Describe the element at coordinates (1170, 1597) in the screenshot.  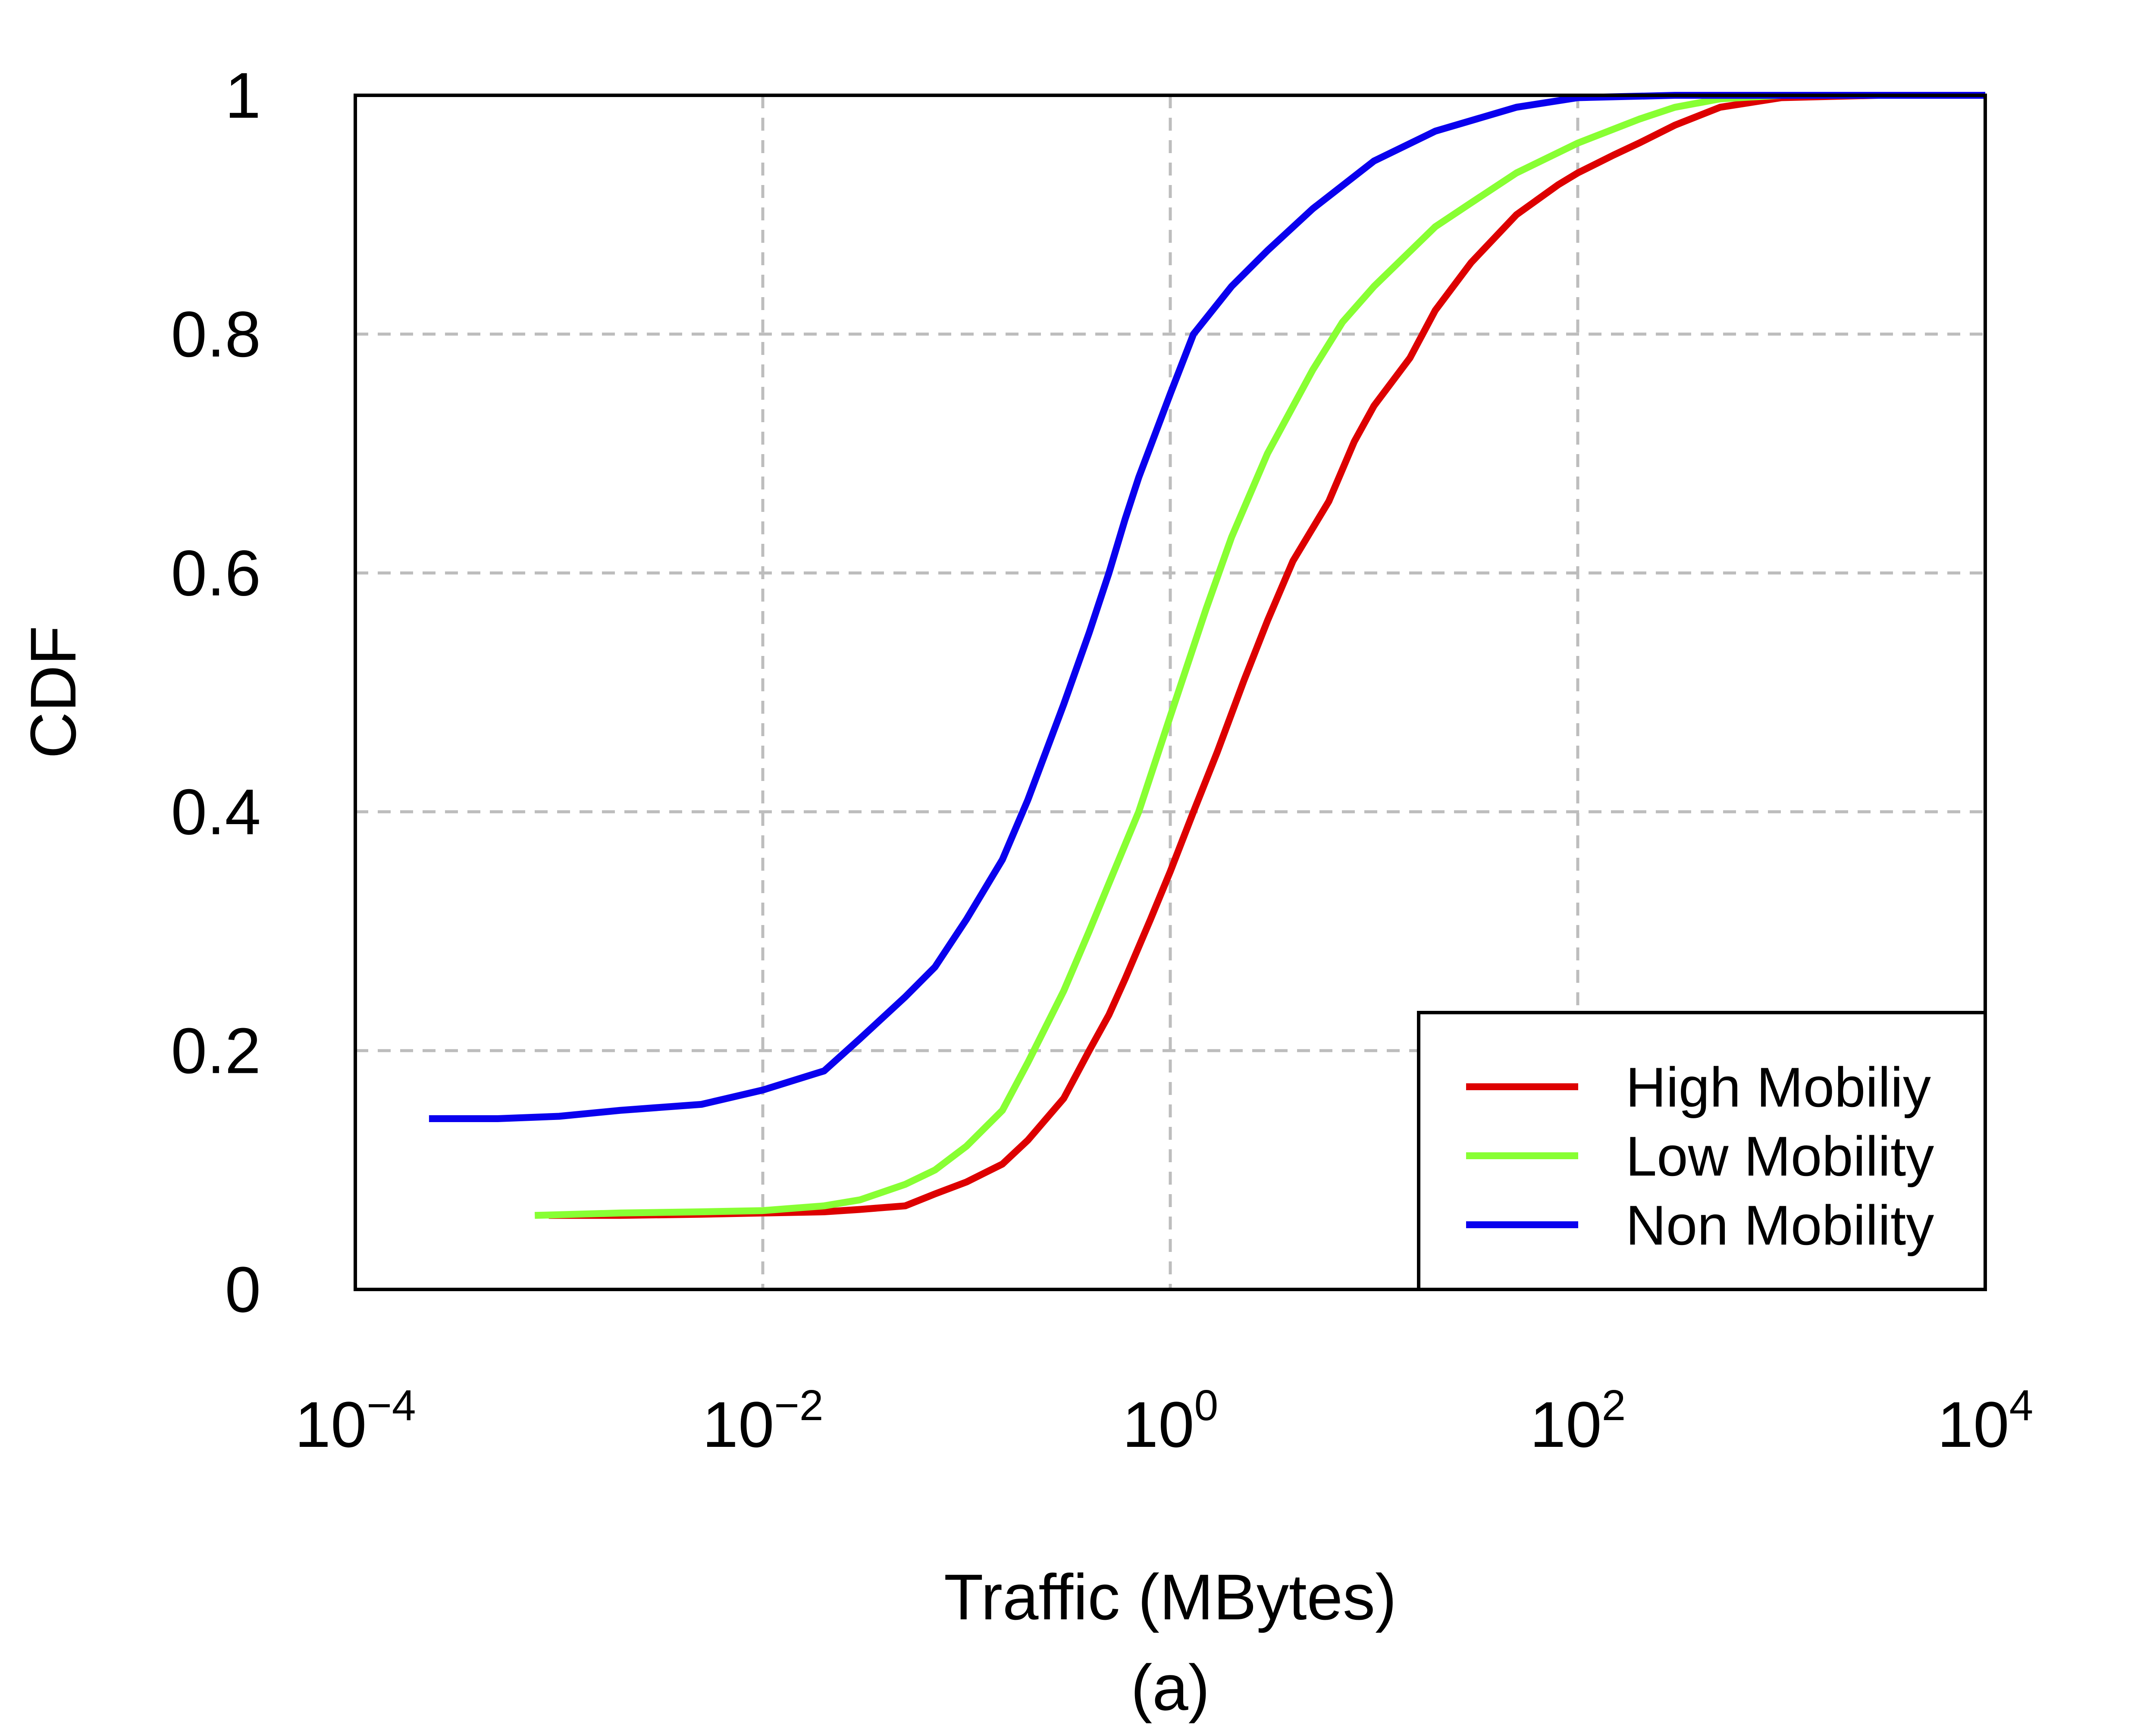
I see `x-axis-title: Traffic (MBytes)` at that location.